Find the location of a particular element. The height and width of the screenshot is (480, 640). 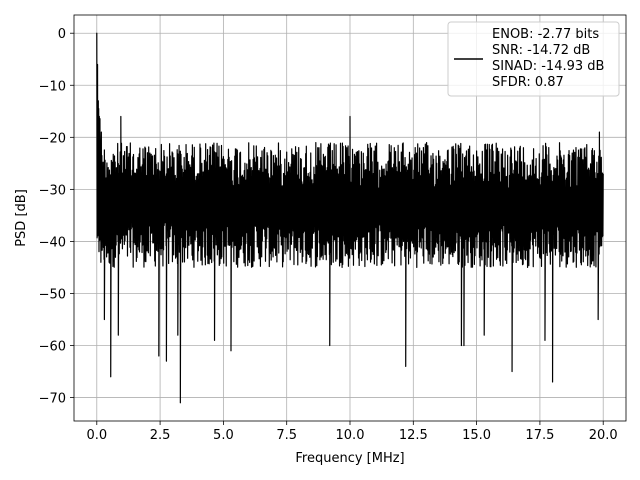

x-tick-label: 15.0 is located at coordinates (476, 435).